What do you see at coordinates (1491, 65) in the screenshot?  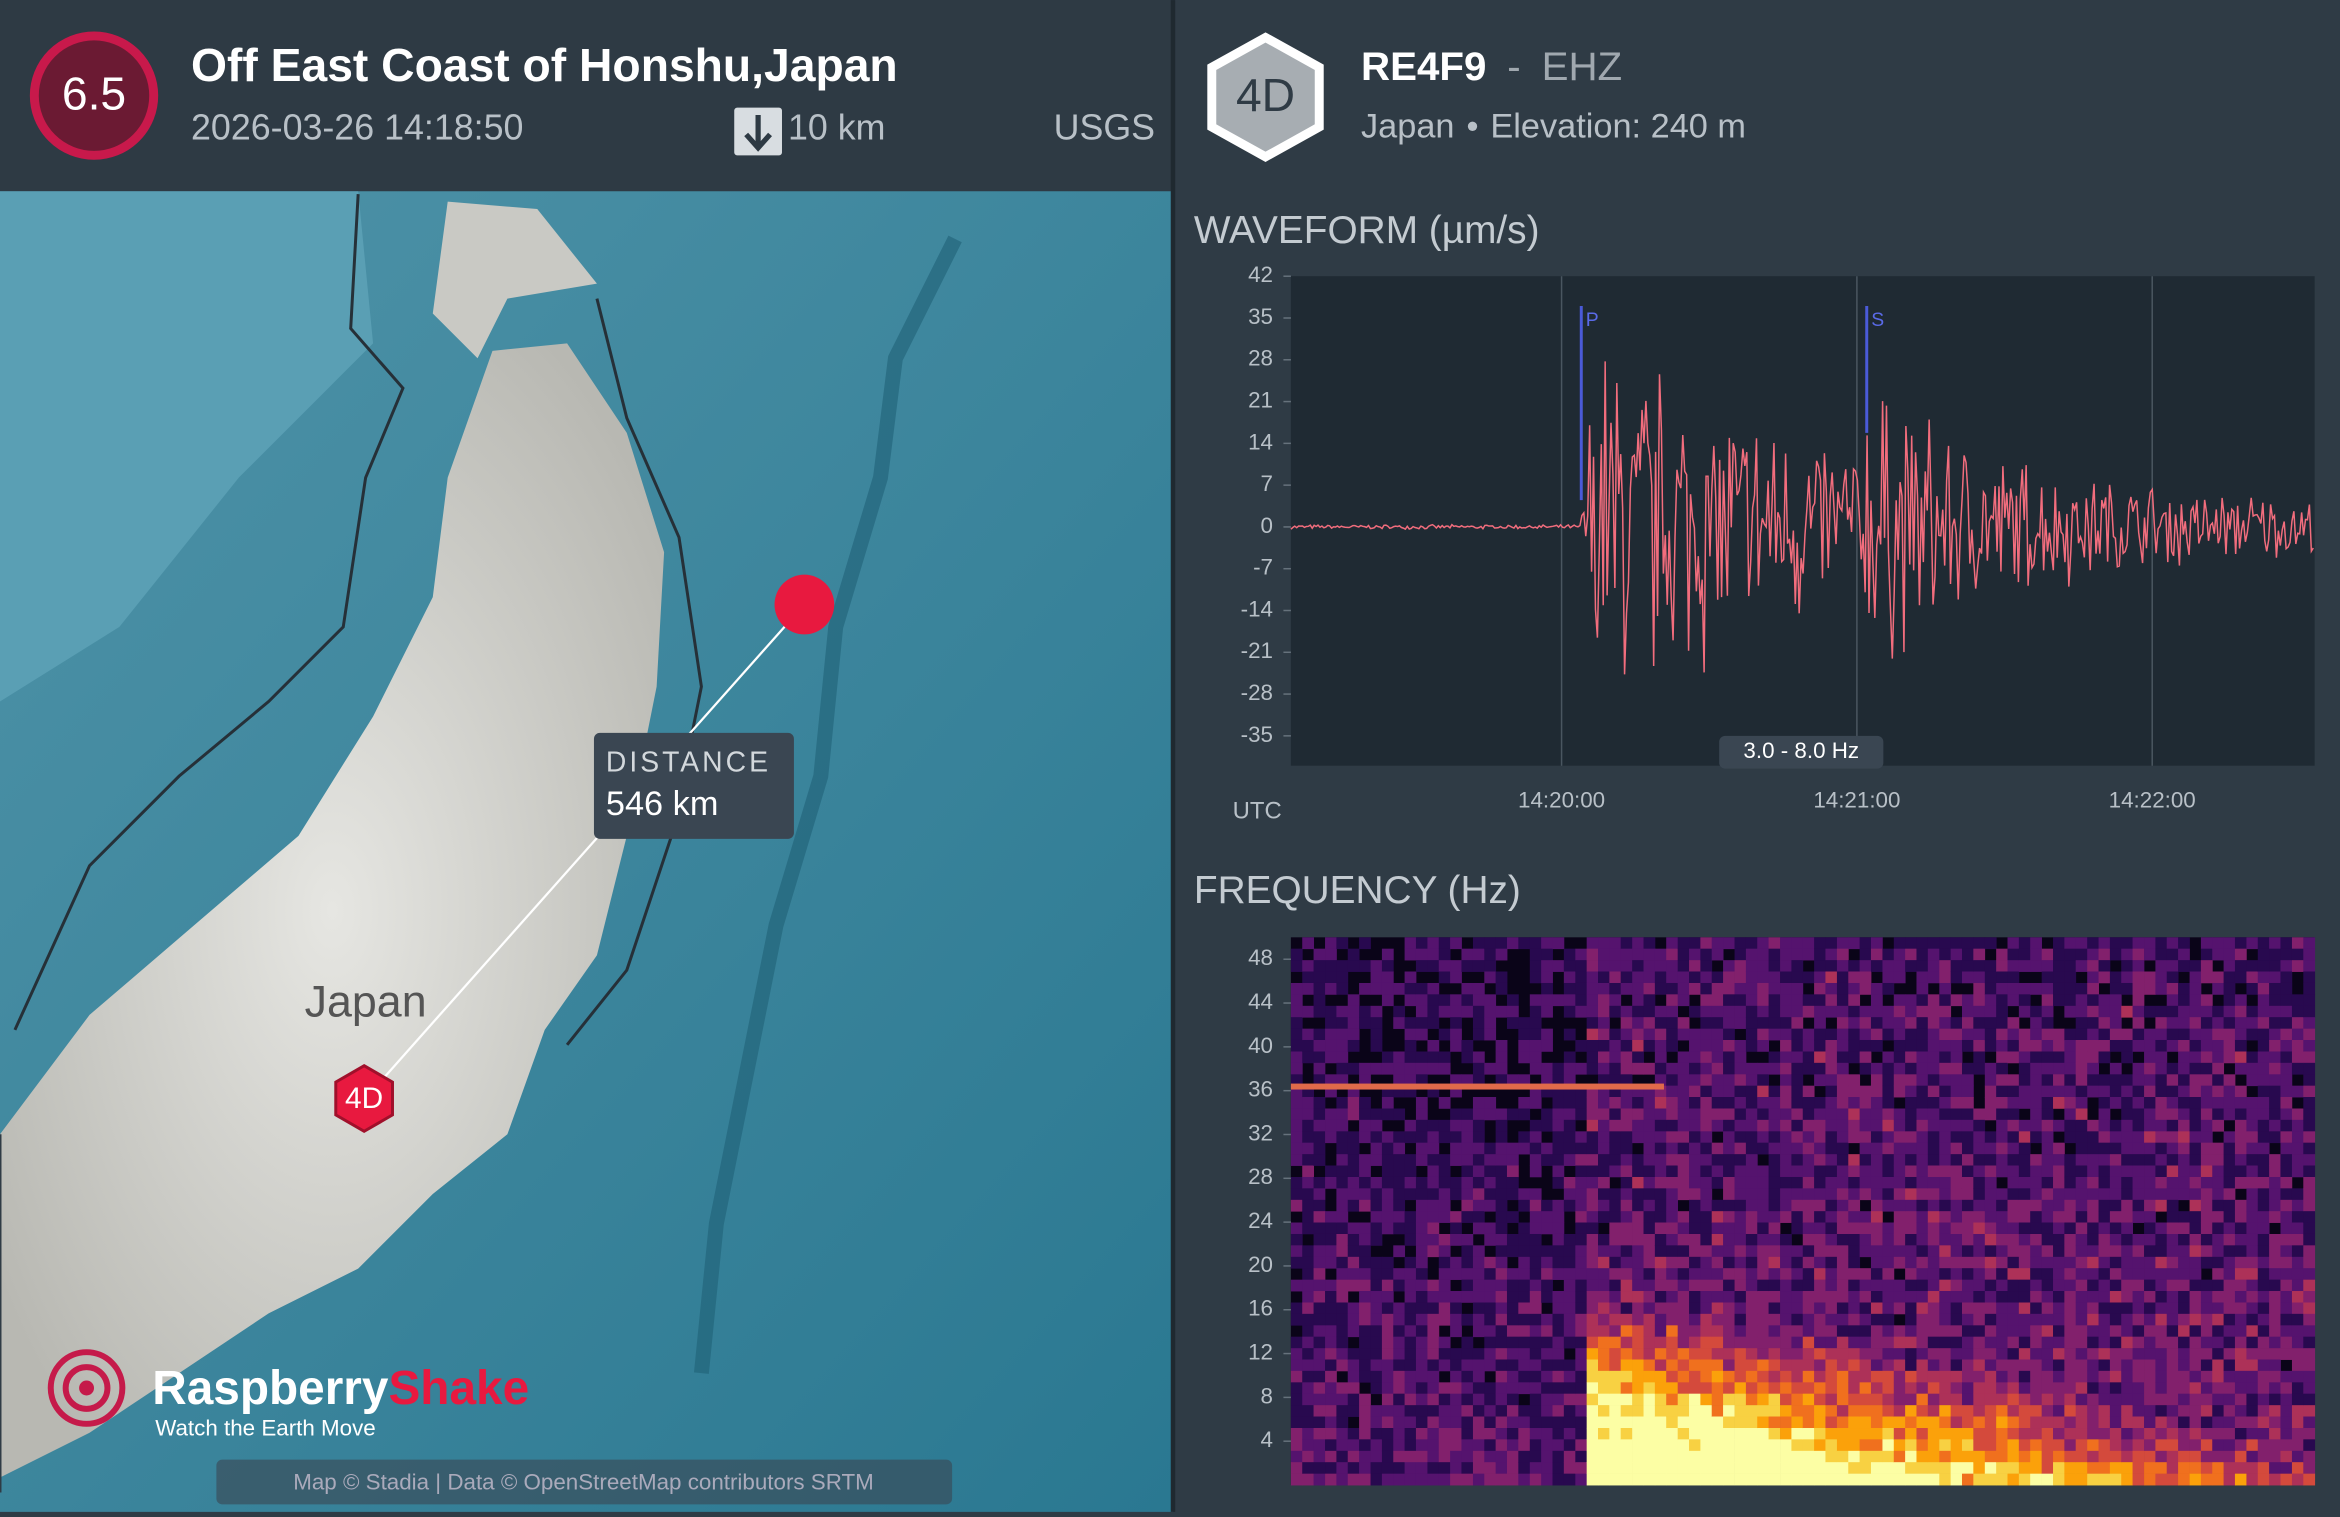 I see `station-title: RE4F9- EHZ` at bounding box center [1491, 65].